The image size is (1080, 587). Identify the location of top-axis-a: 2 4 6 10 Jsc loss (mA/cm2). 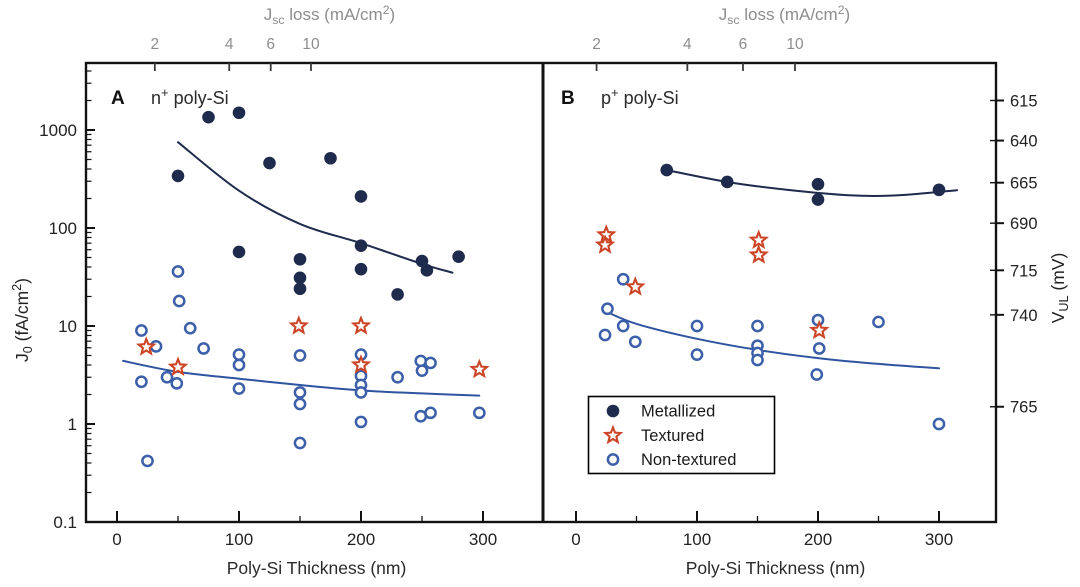
(273, 37).